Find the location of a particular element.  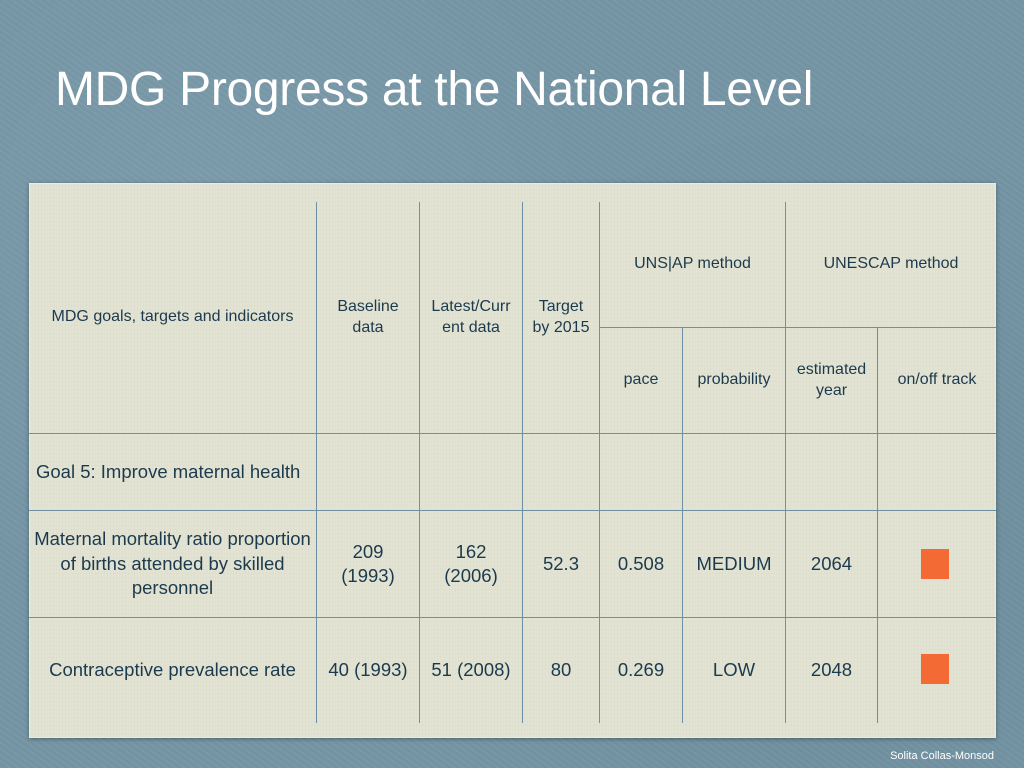

row-estimated-year: 2048 is located at coordinates (831, 670).